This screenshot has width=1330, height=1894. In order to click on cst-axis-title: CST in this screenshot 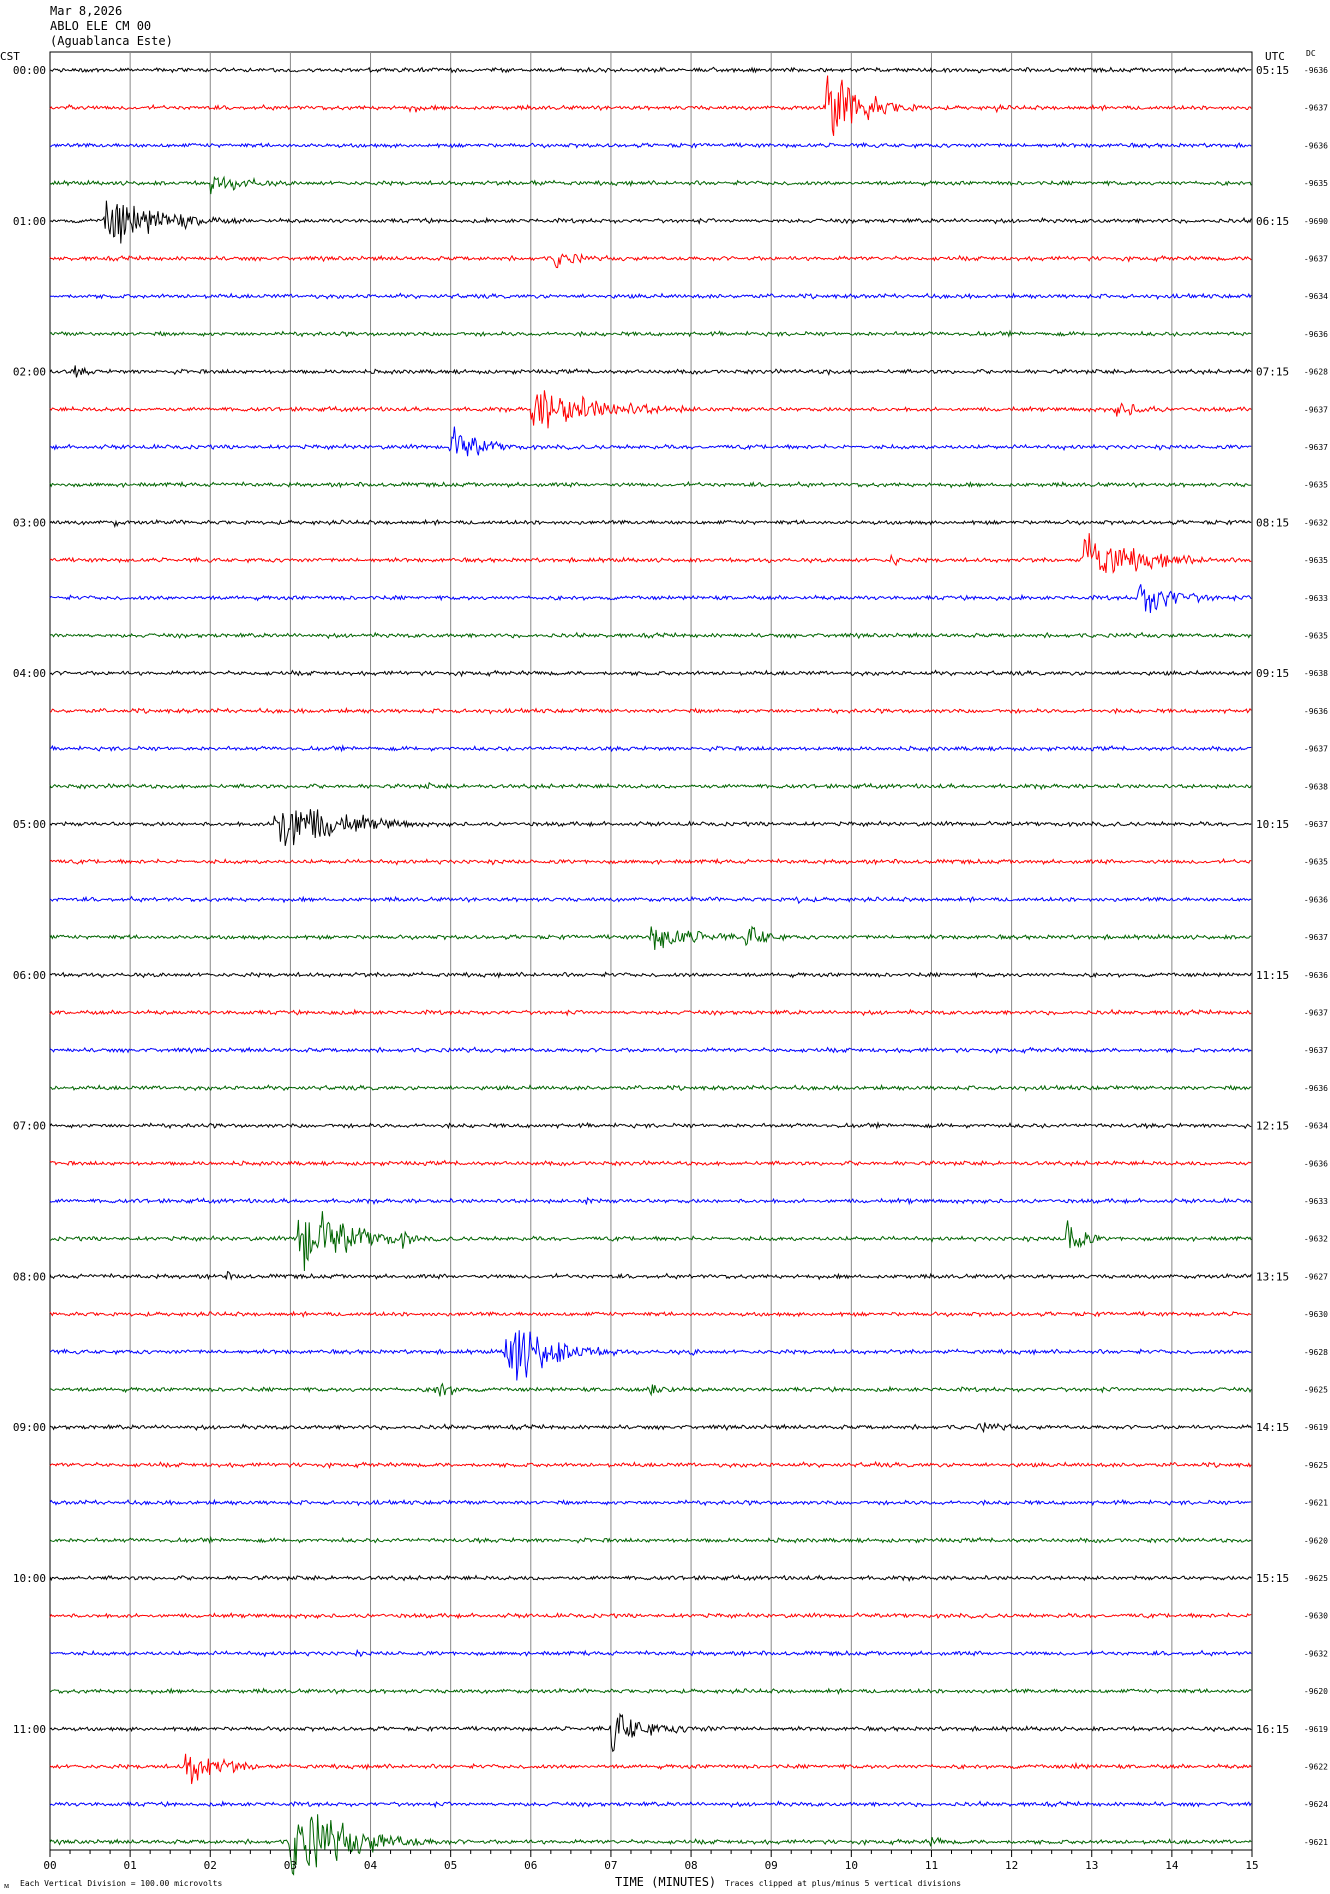, I will do `click(10, 56)`.